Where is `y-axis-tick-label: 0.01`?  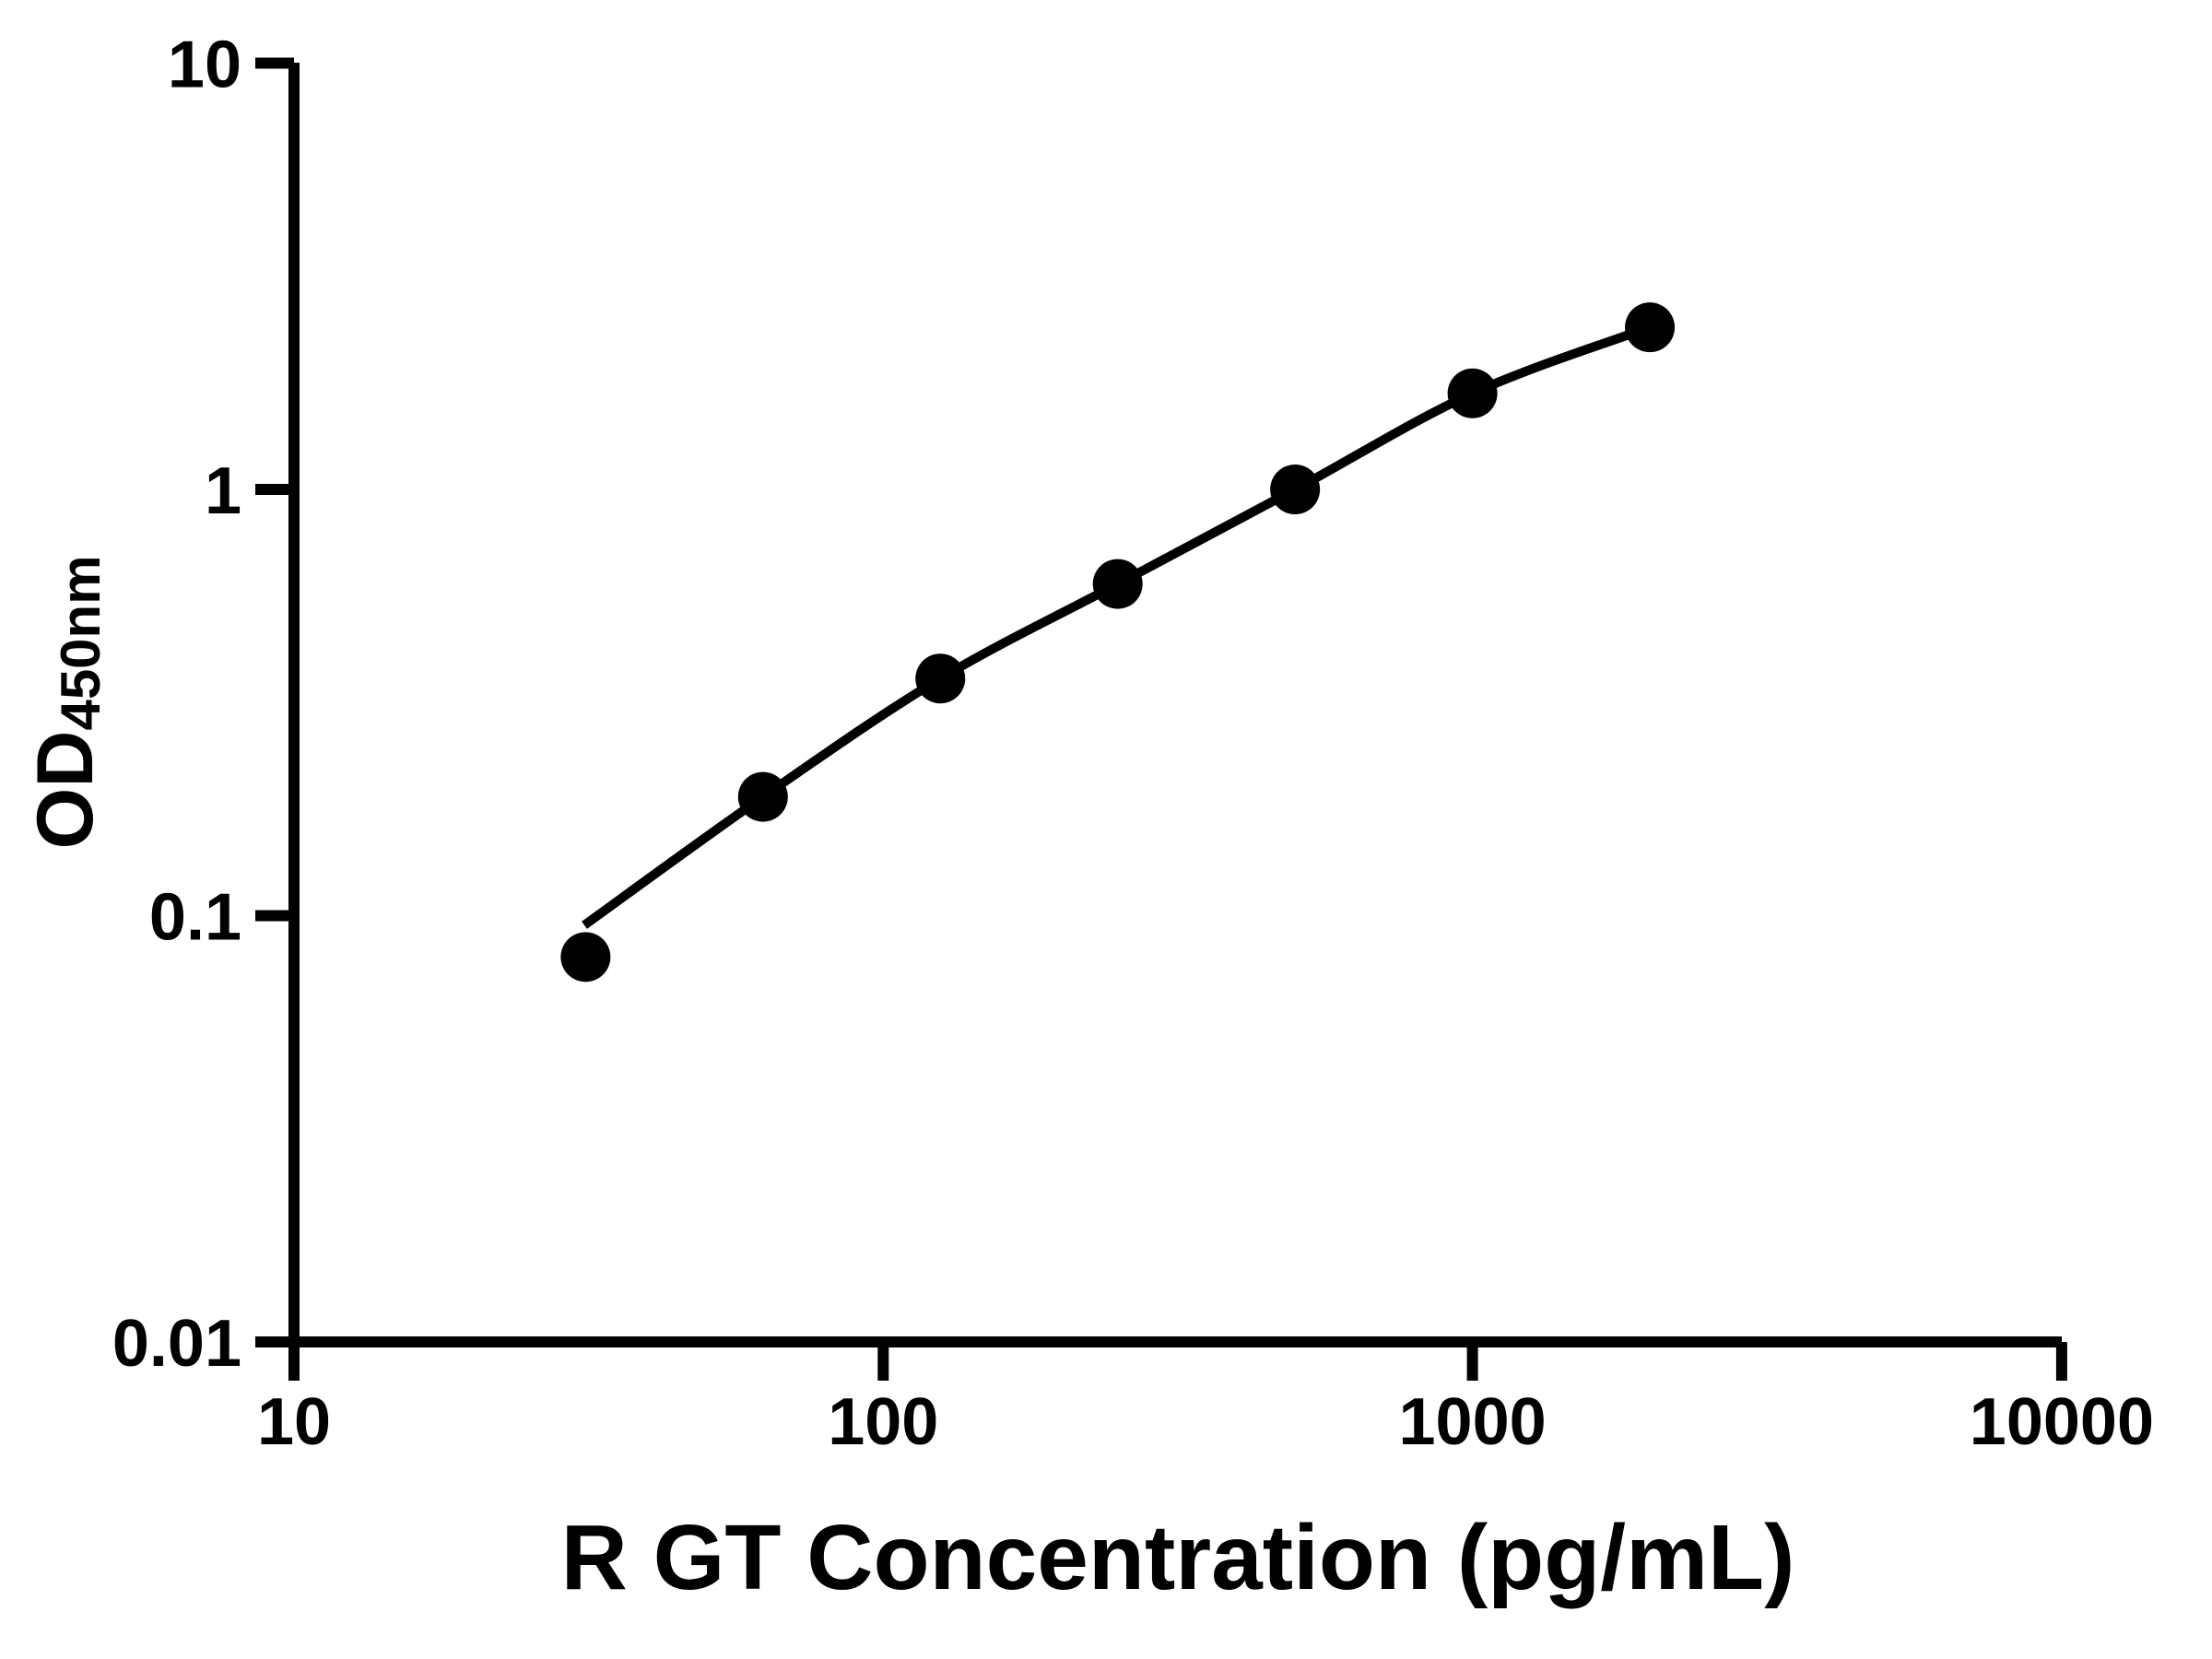
y-axis-tick-label: 0.01 is located at coordinates (176, 1344).